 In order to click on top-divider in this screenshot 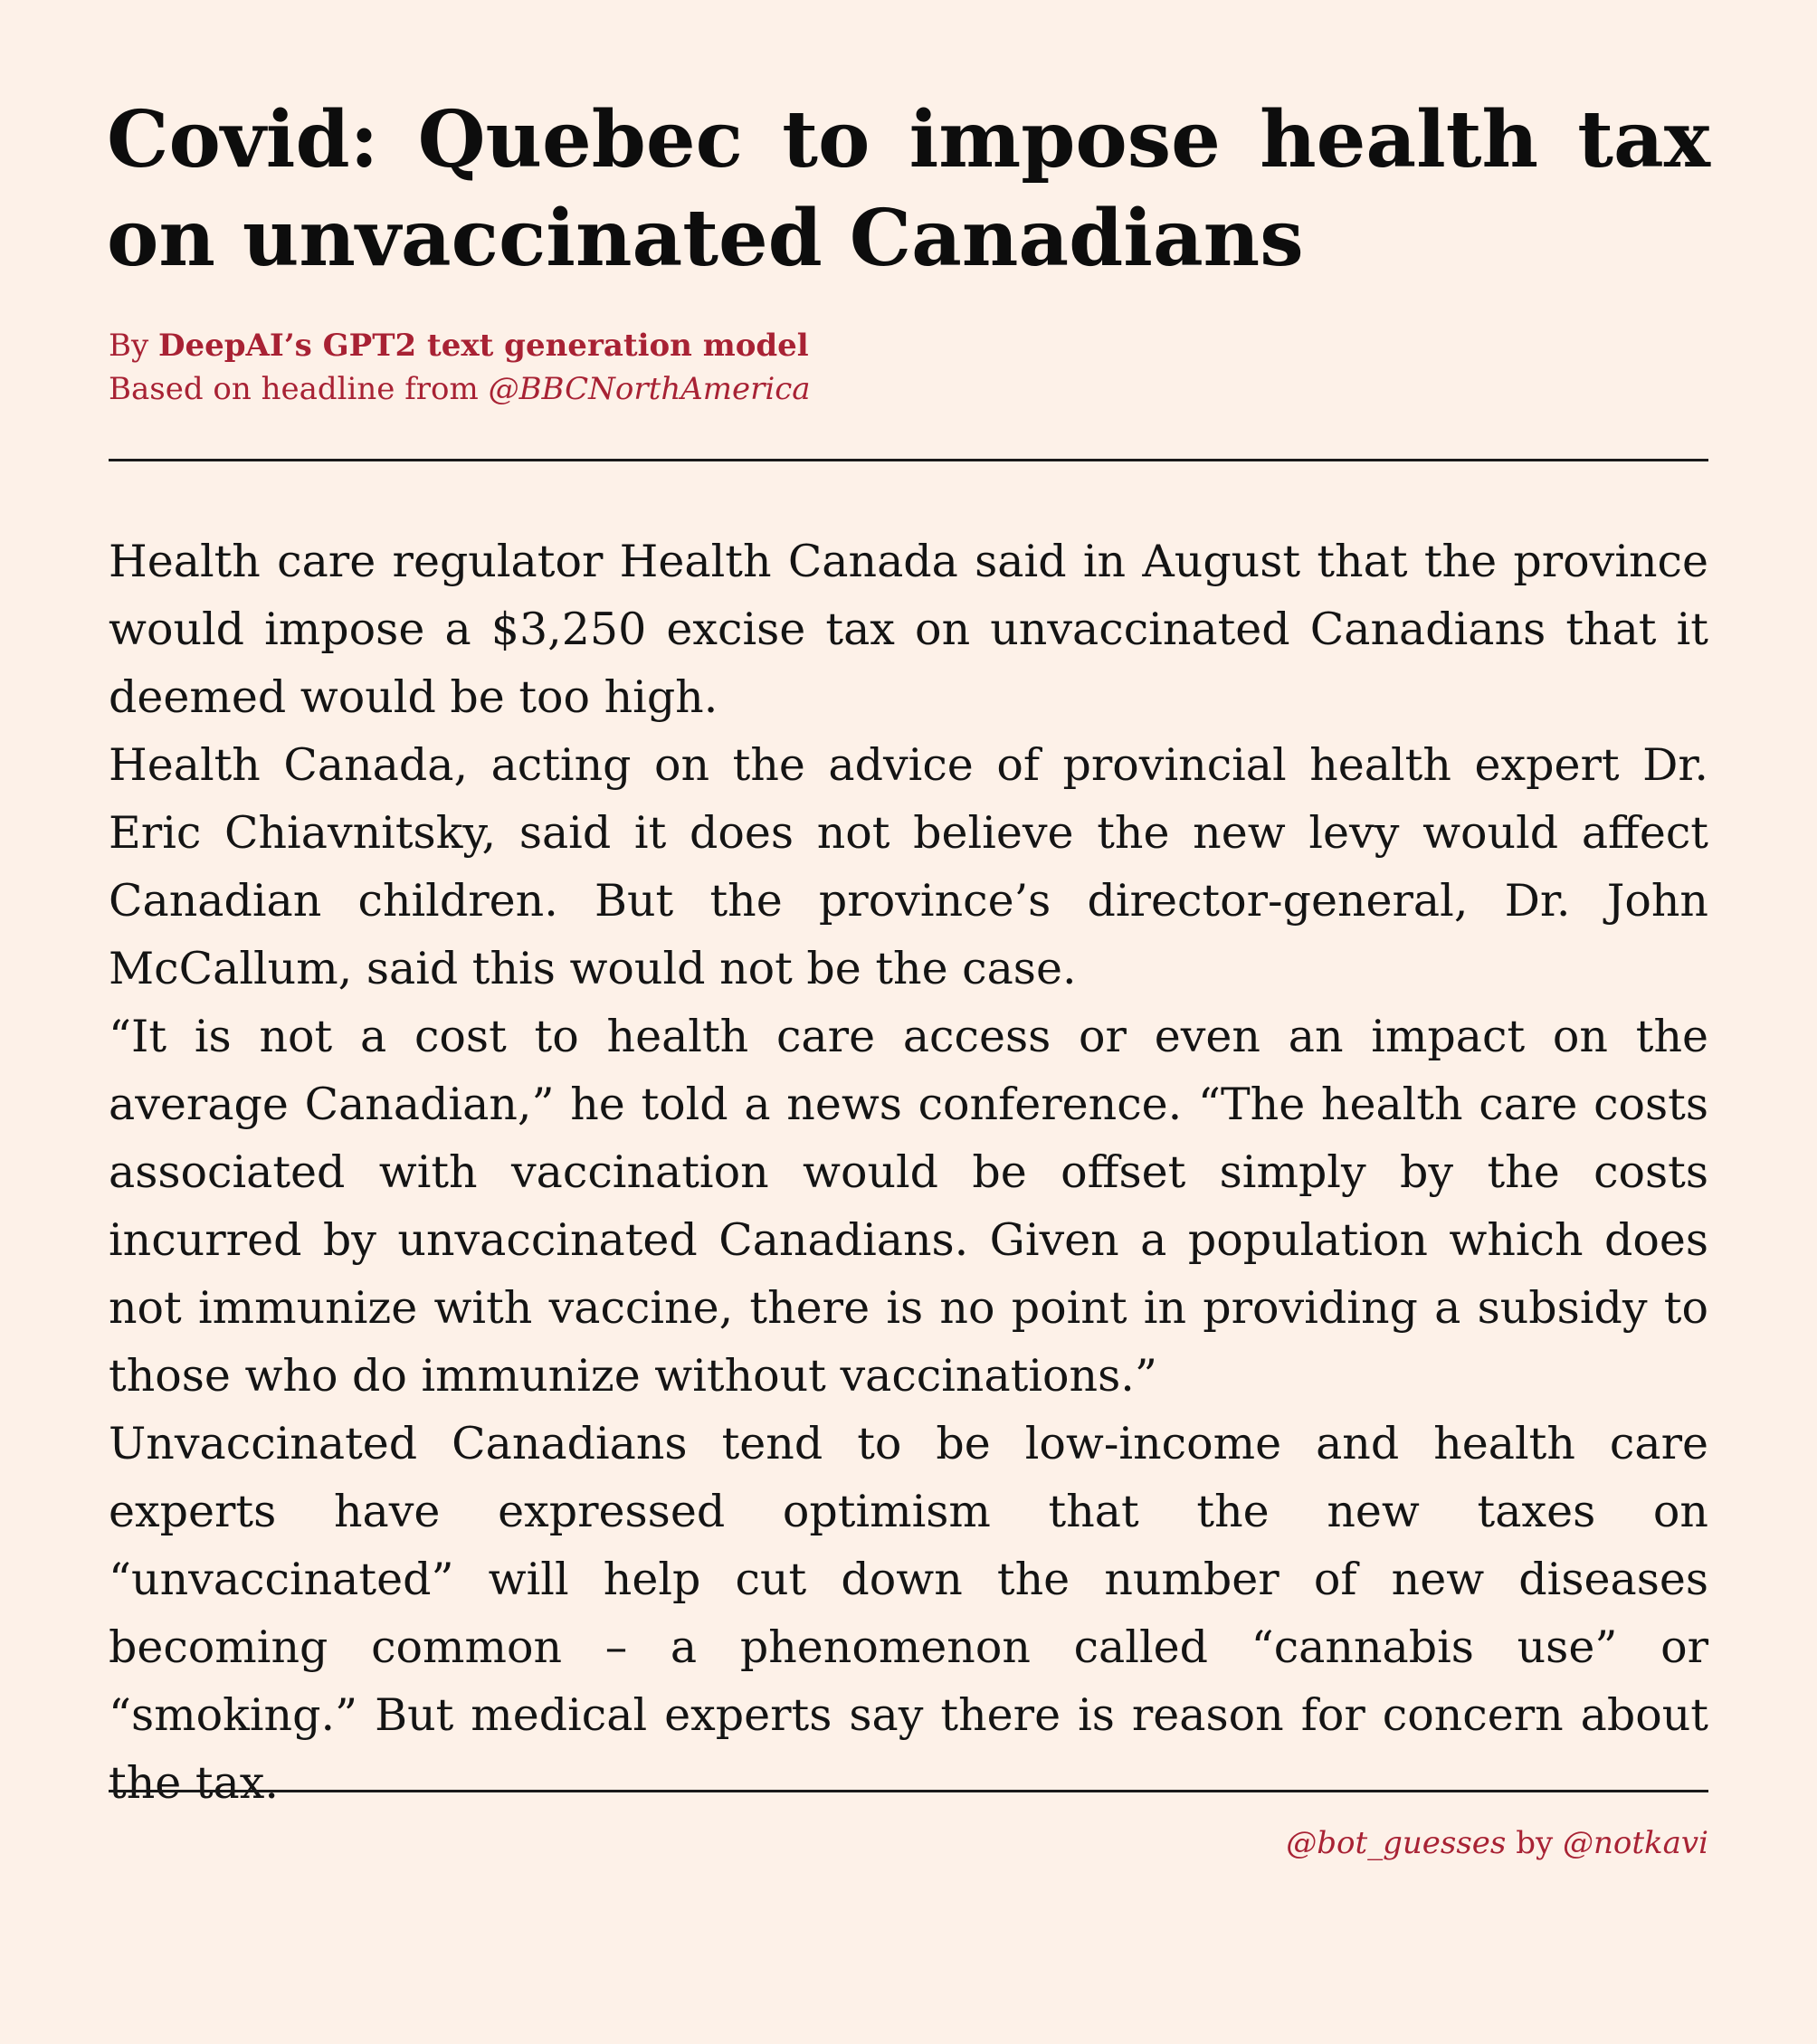, I will do `click(908, 460)`.